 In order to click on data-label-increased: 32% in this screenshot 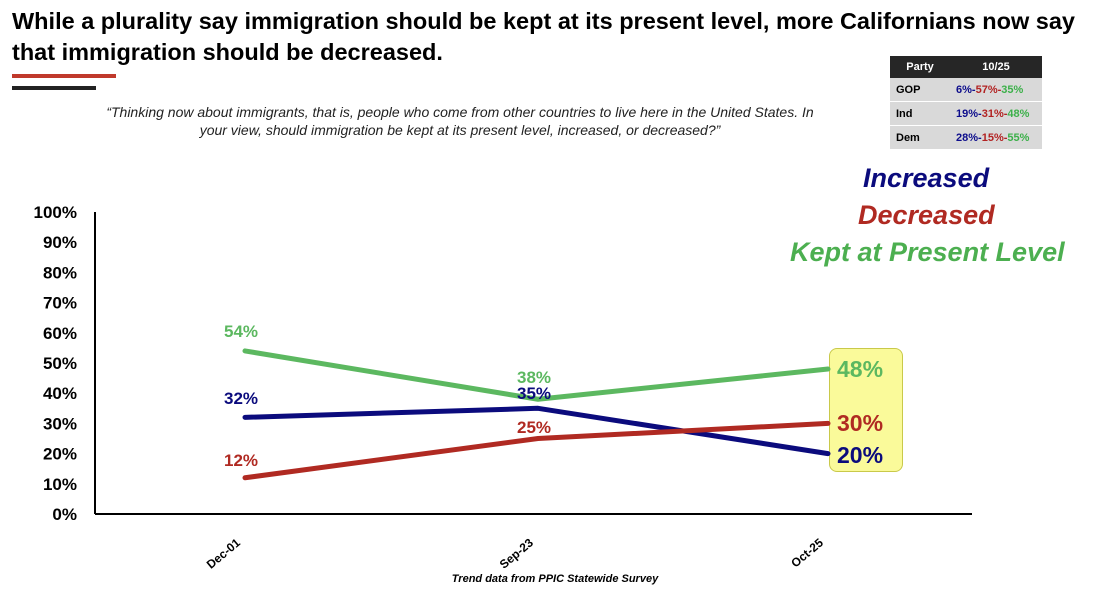, I will do `click(241, 398)`.